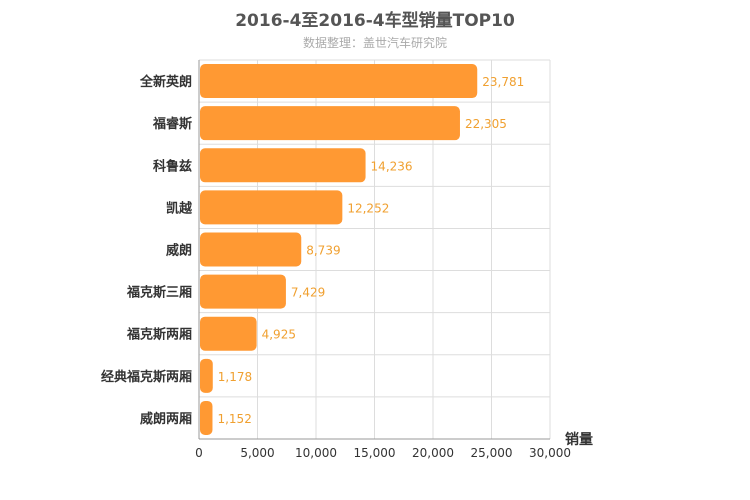  Describe the element at coordinates (179, 251) in the screenshot. I see `category-label: 威朗` at that location.